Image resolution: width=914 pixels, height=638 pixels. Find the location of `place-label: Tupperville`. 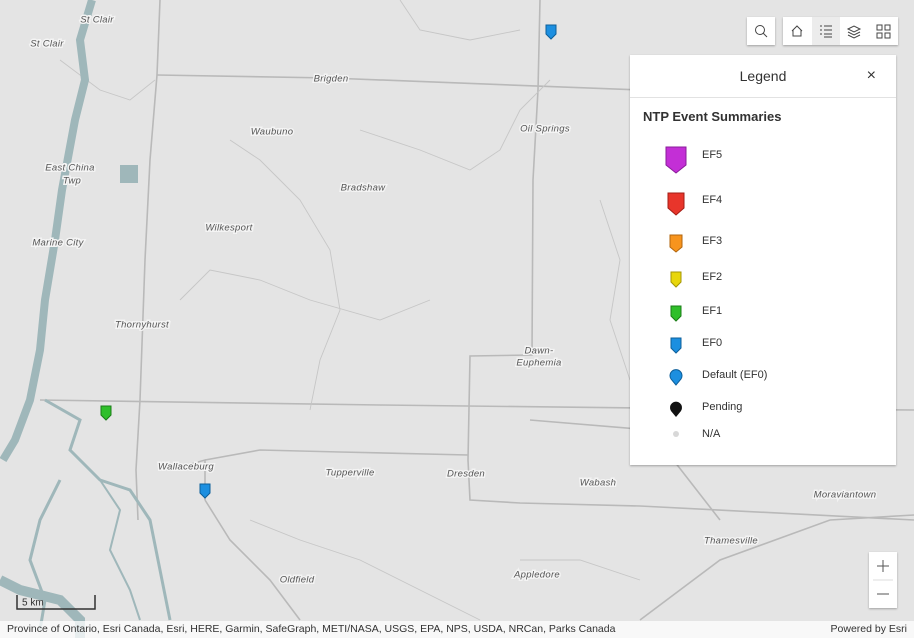

place-label: Tupperville is located at coordinates (349, 473).